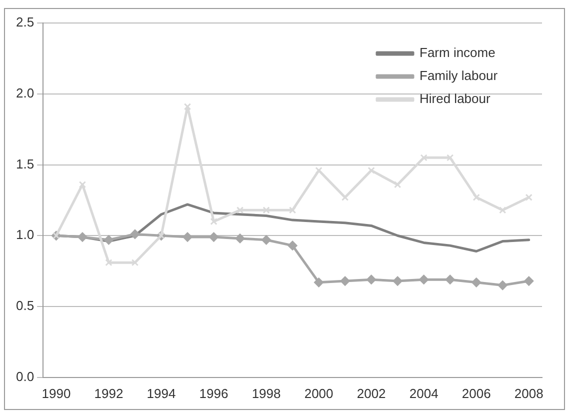  Describe the element at coordinates (25, 376) in the screenshot. I see `y-tick-label: 0.0` at that location.